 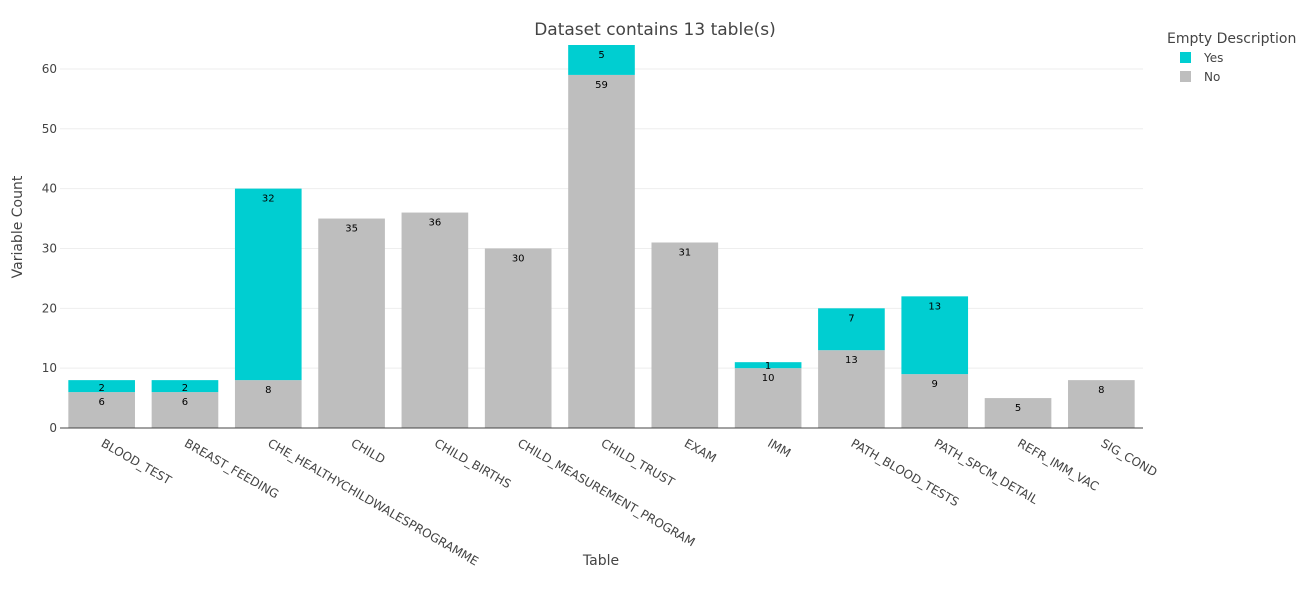 I want to click on bar-segment-yes-blood_test, so click(x=101, y=386).